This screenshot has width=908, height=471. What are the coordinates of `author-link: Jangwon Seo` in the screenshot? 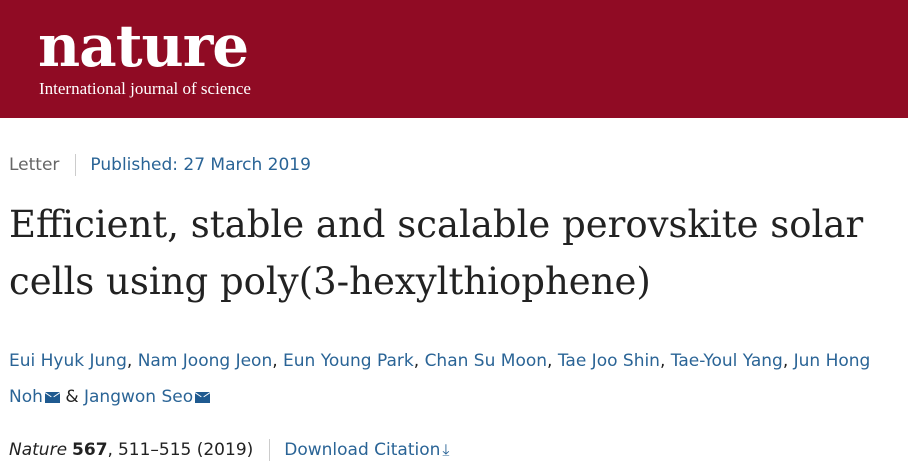 It's located at (138, 397).